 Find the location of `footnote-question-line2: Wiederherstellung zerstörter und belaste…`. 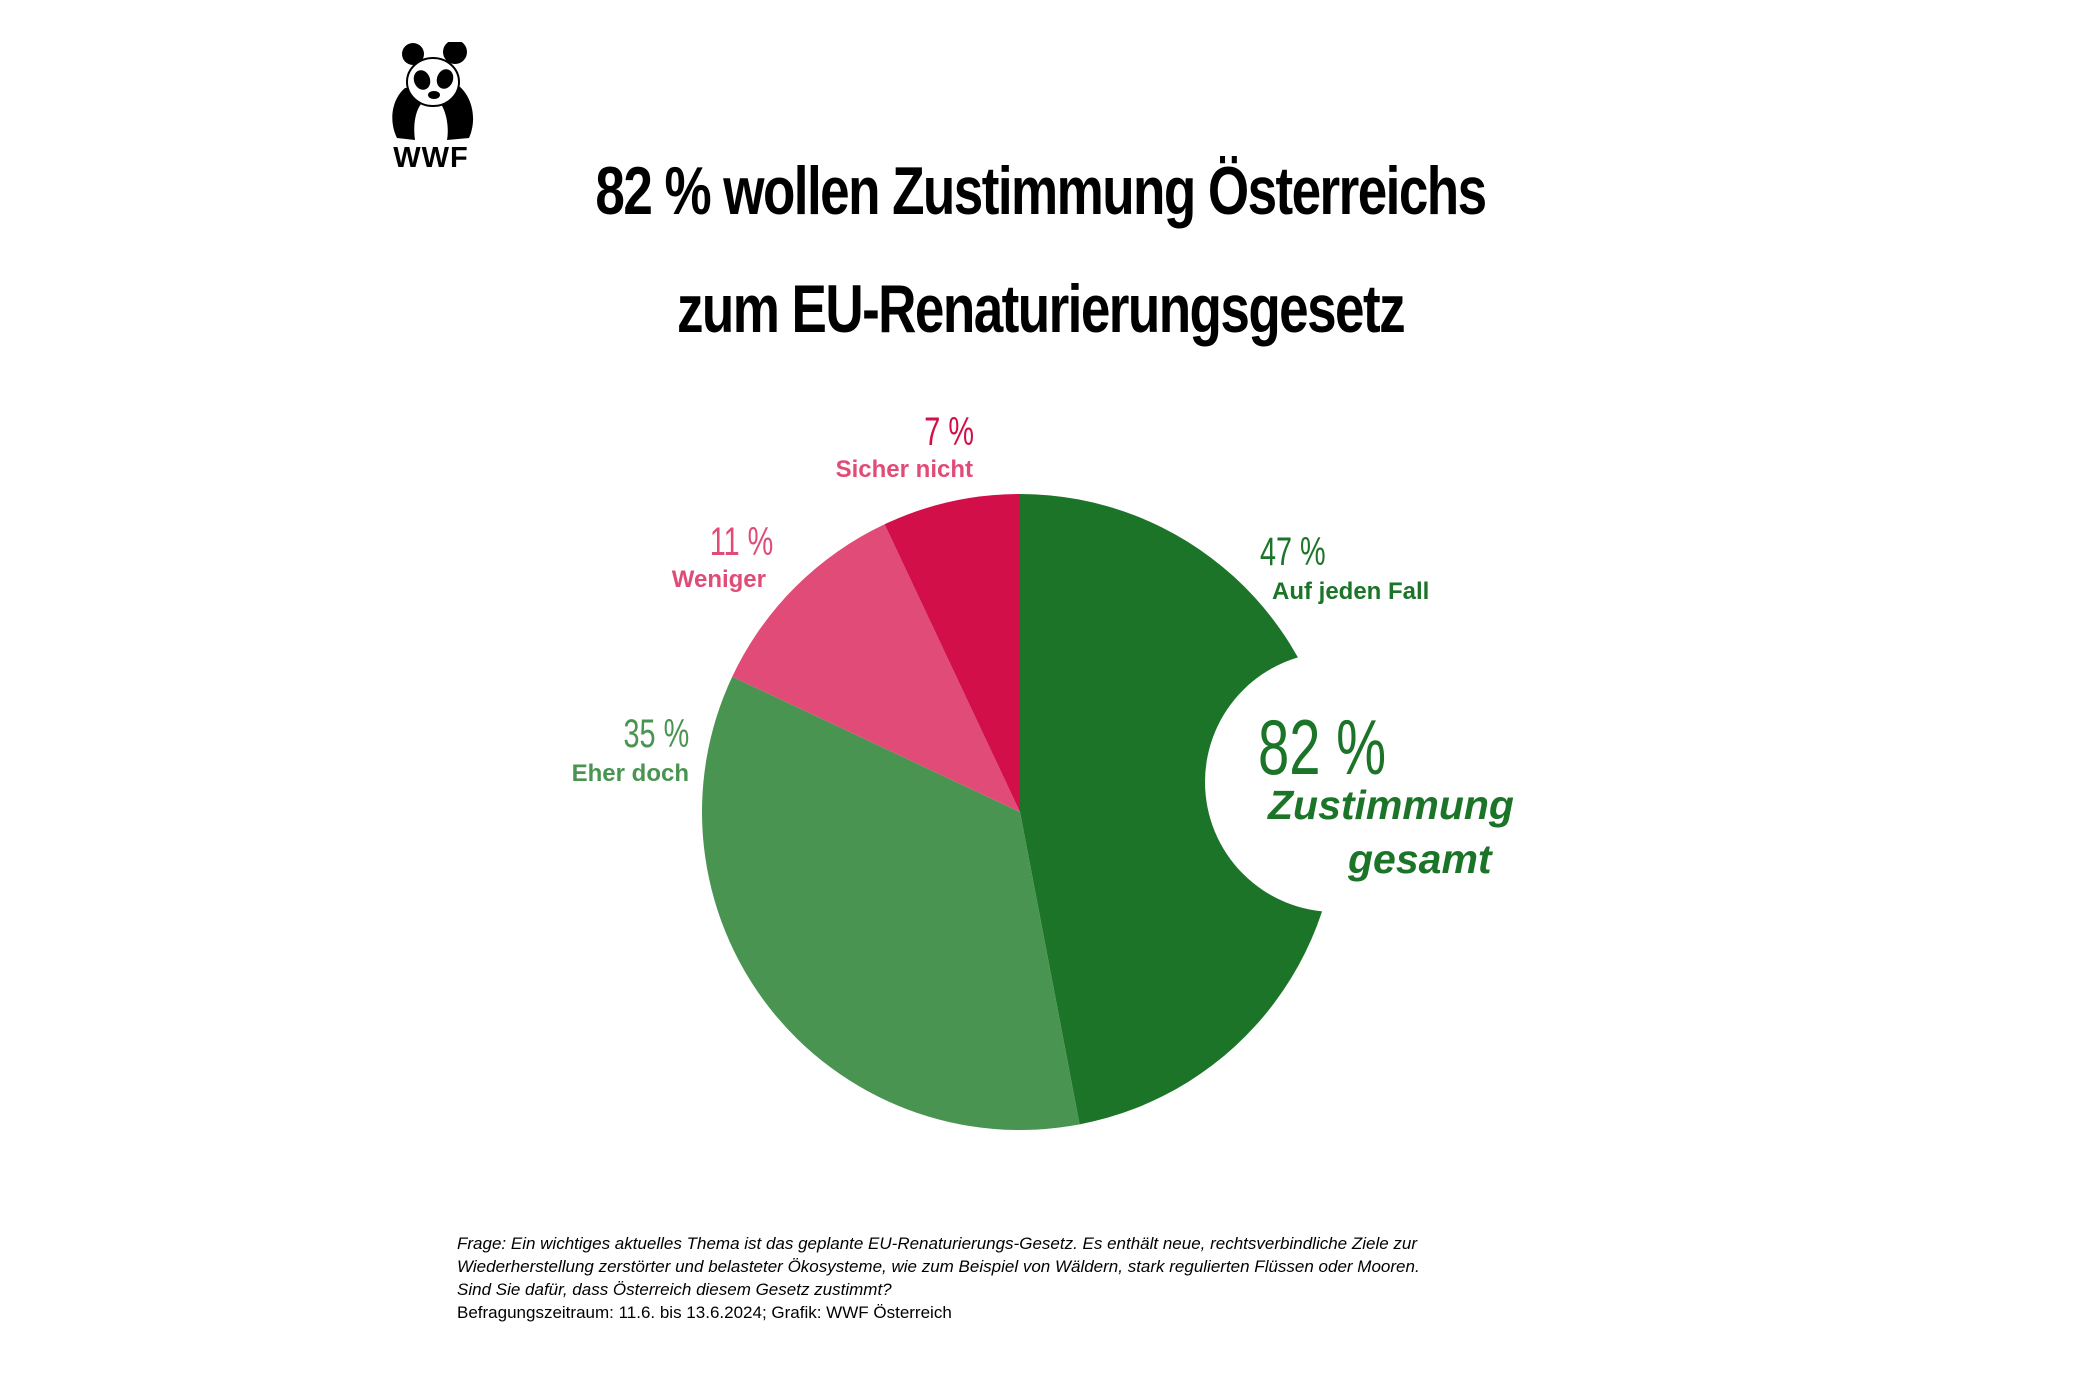

footnote-question-line2: Wiederherstellung zerstörter und belaste… is located at coordinates (938, 1266).